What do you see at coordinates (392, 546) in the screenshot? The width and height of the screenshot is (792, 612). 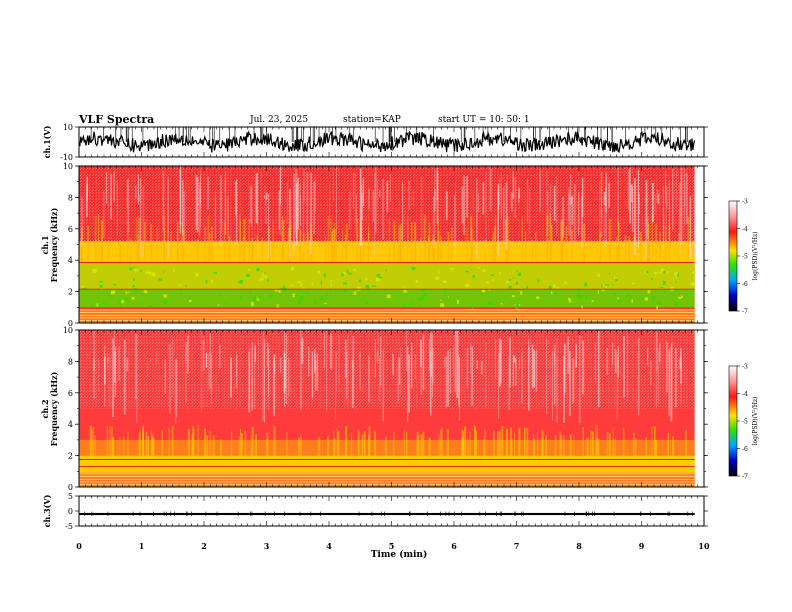 I see `x-tick-label: 5` at bounding box center [392, 546].